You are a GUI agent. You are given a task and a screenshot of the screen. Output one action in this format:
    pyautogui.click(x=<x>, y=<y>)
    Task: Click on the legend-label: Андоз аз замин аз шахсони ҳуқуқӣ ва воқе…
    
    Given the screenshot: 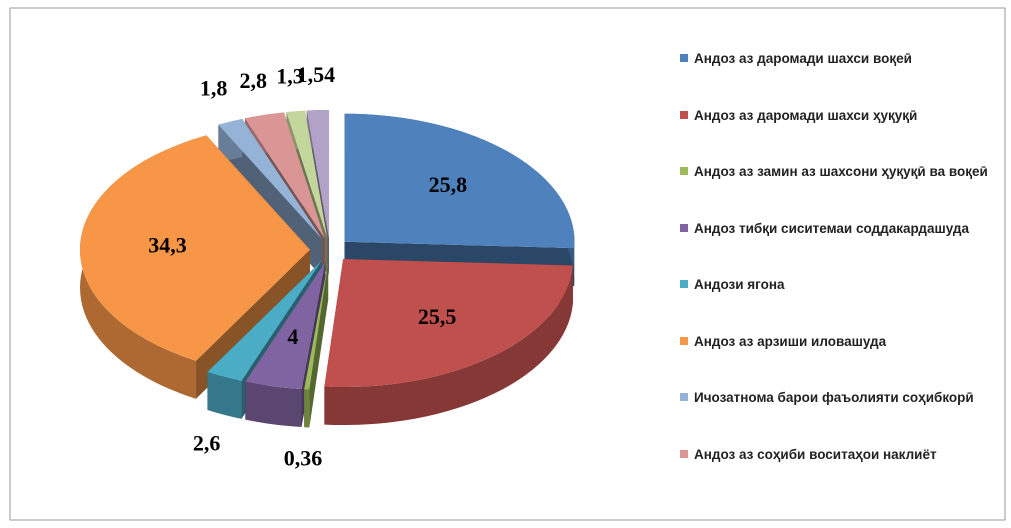 What is the action you would take?
    pyautogui.click(x=841, y=171)
    